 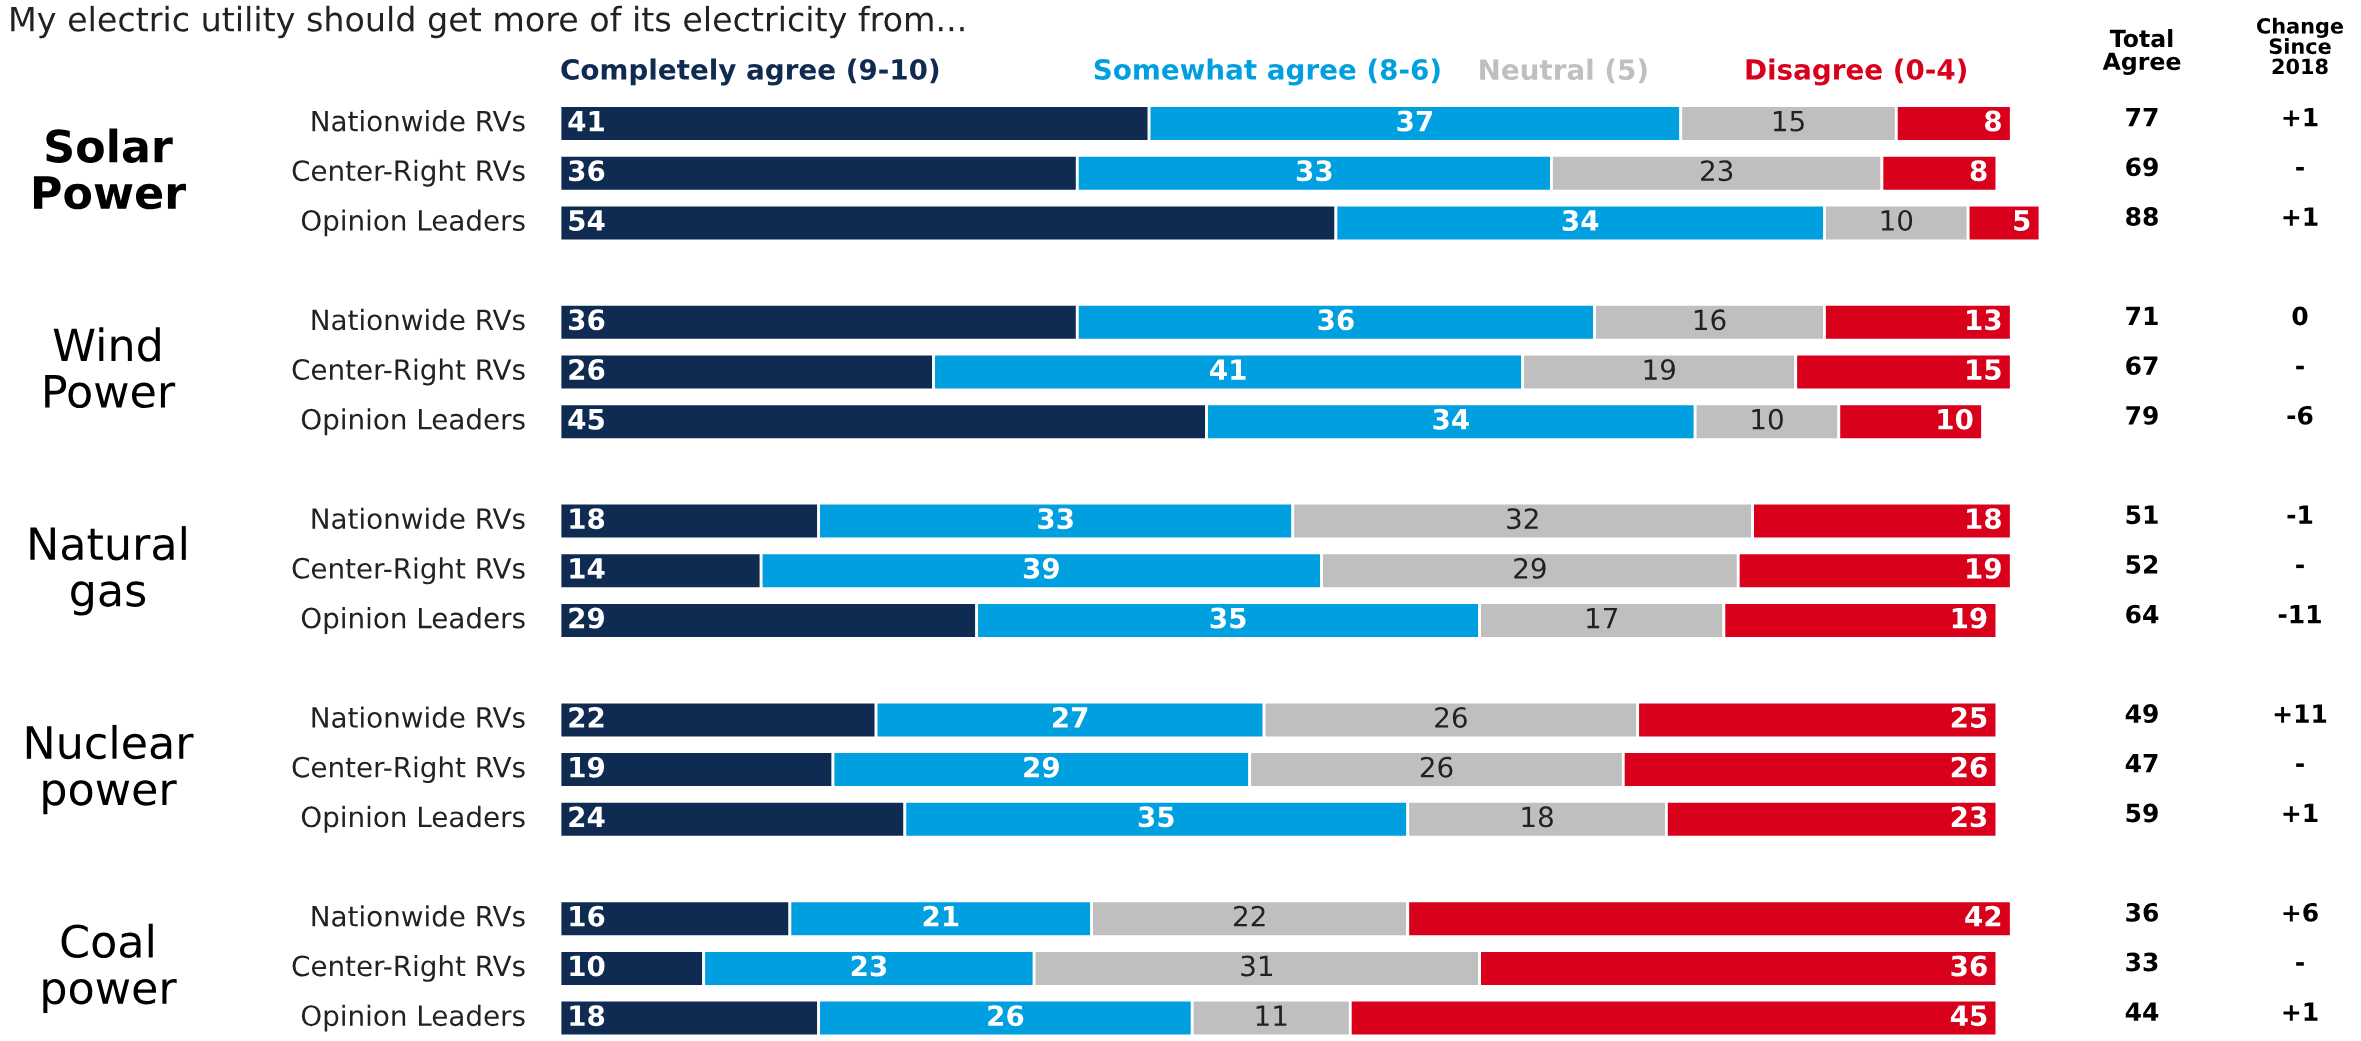 I want to click on data-label: 54, so click(x=587, y=220).